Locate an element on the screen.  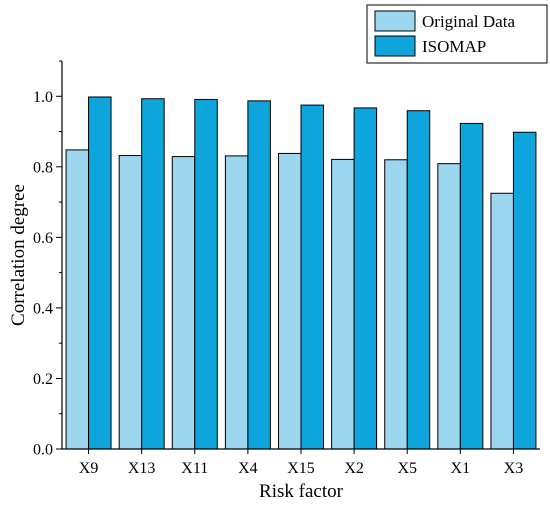
bar-original-data-x3 is located at coordinates (502, 321).